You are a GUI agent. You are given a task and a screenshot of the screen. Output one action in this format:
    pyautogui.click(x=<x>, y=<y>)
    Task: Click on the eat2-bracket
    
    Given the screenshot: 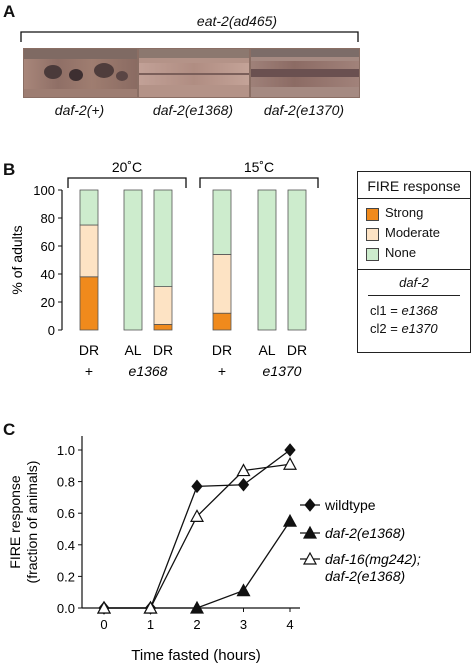 What is the action you would take?
    pyautogui.click(x=189, y=36)
    